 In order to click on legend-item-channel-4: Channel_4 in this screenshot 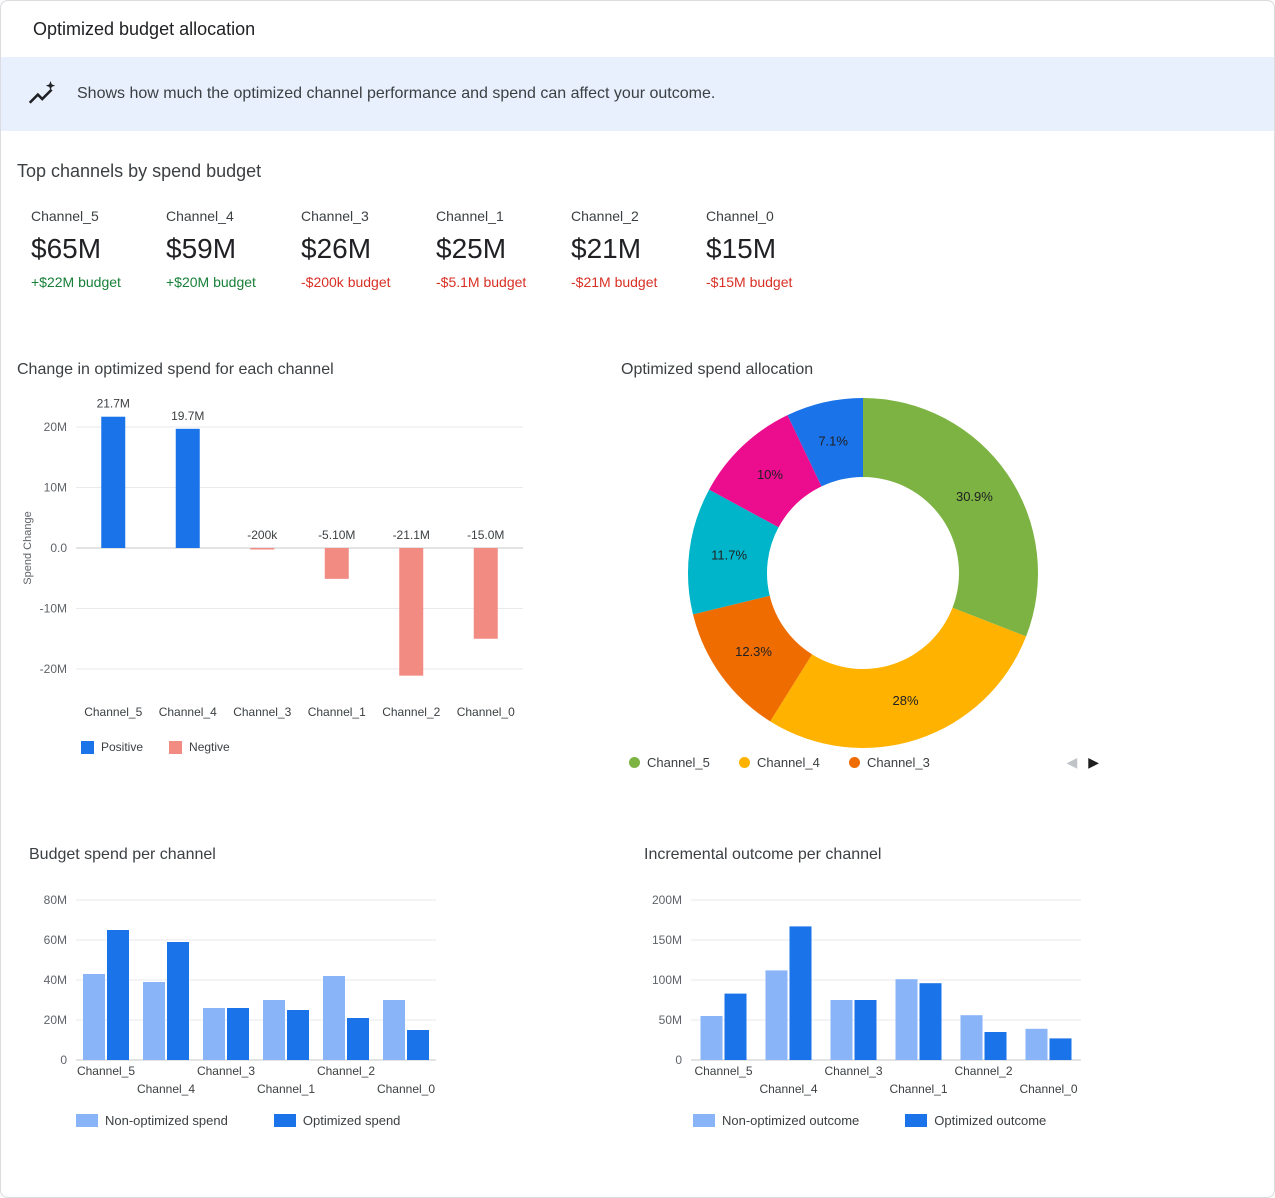, I will do `click(794, 762)`.